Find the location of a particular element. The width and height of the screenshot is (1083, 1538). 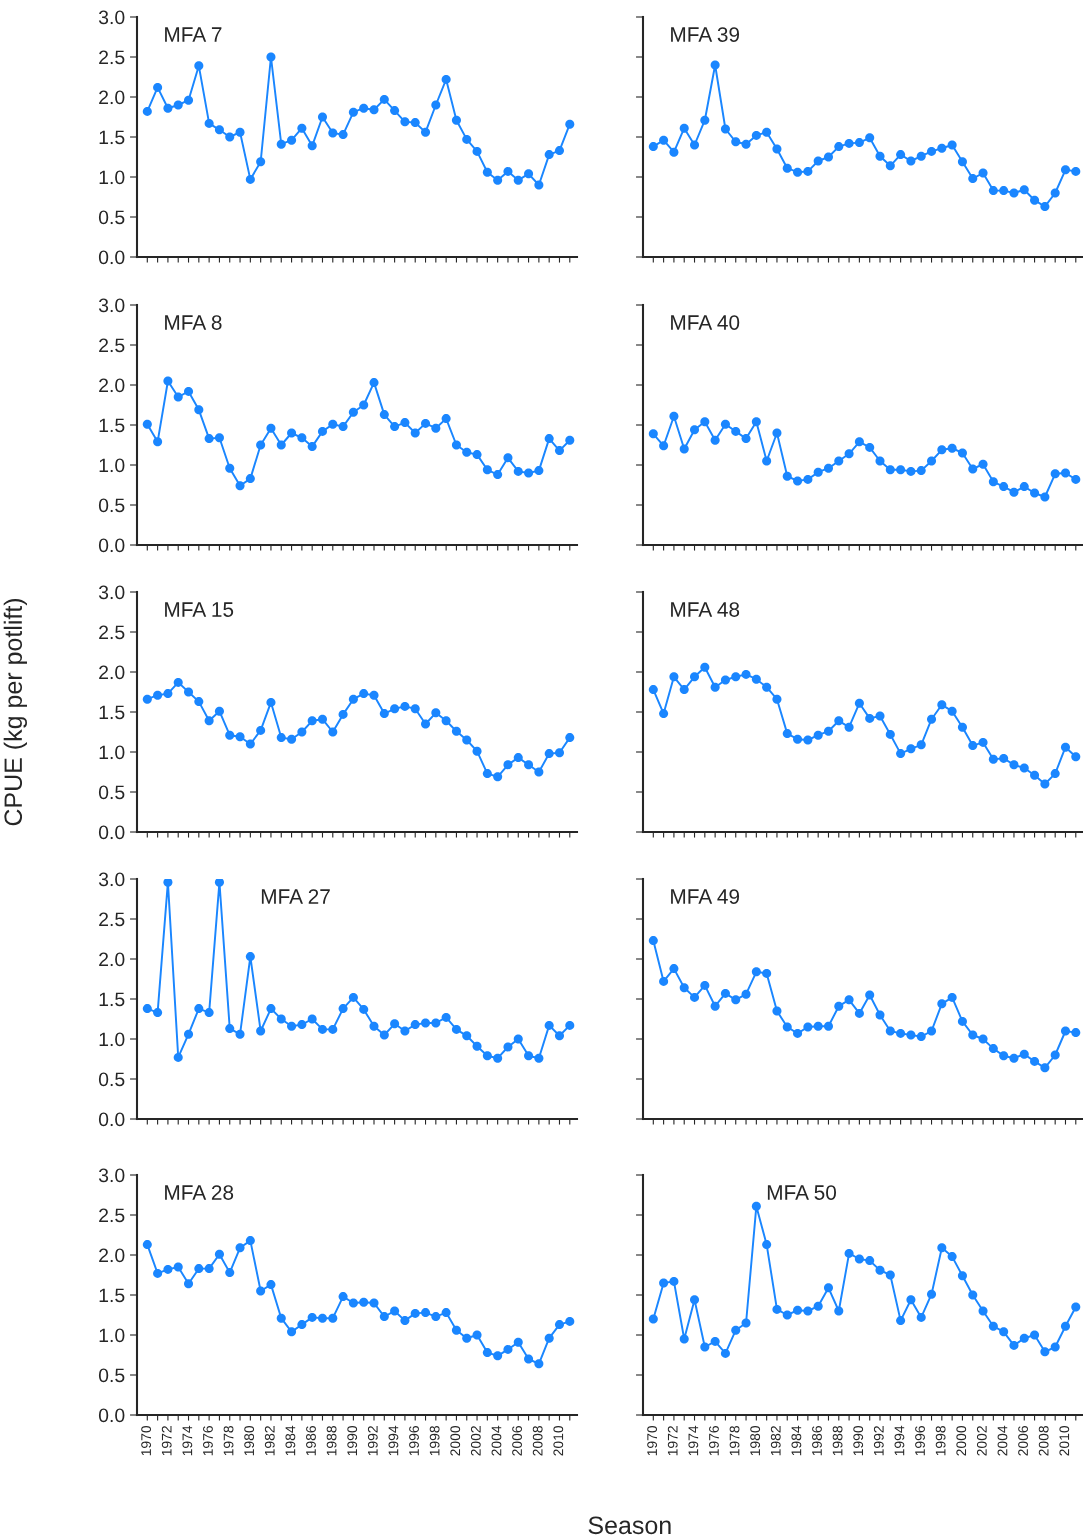

x-tick-label: 1998 is located at coordinates (434, 1441).